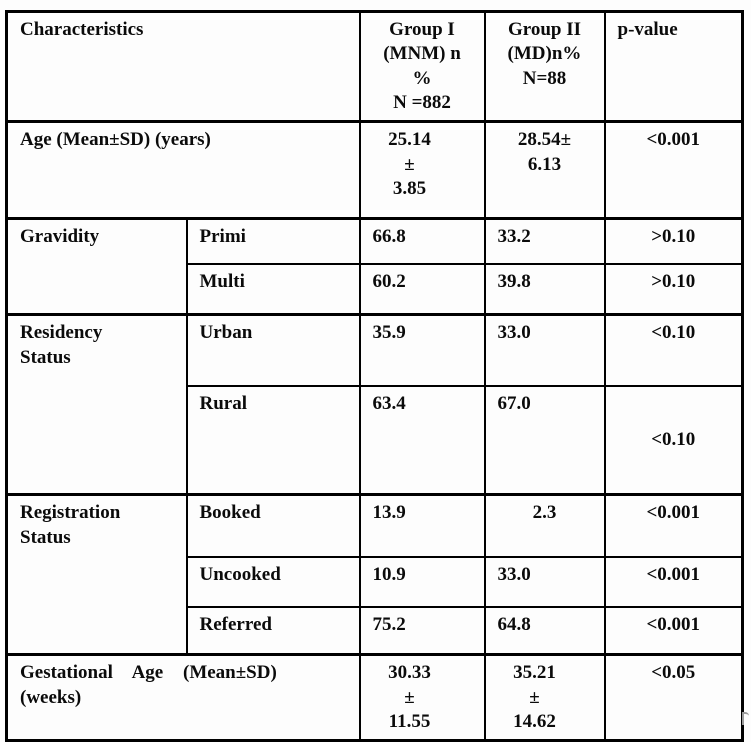 The height and width of the screenshot is (742, 751). What do you see at coordinates (389, 237) in the screenshot?
I see `value: 66.8` at bounding box center [389, 237].